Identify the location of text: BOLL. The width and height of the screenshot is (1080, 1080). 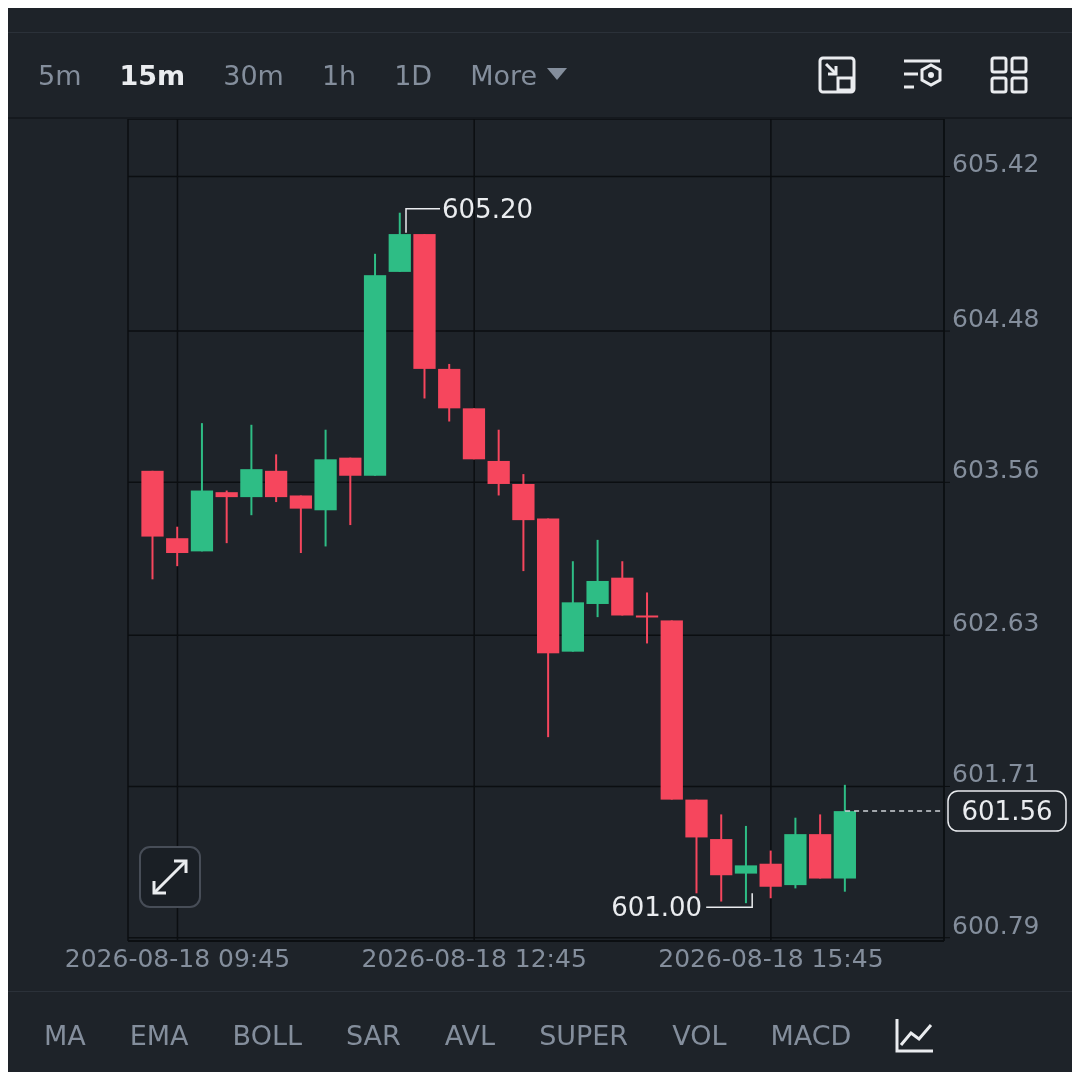
(267, 1035).